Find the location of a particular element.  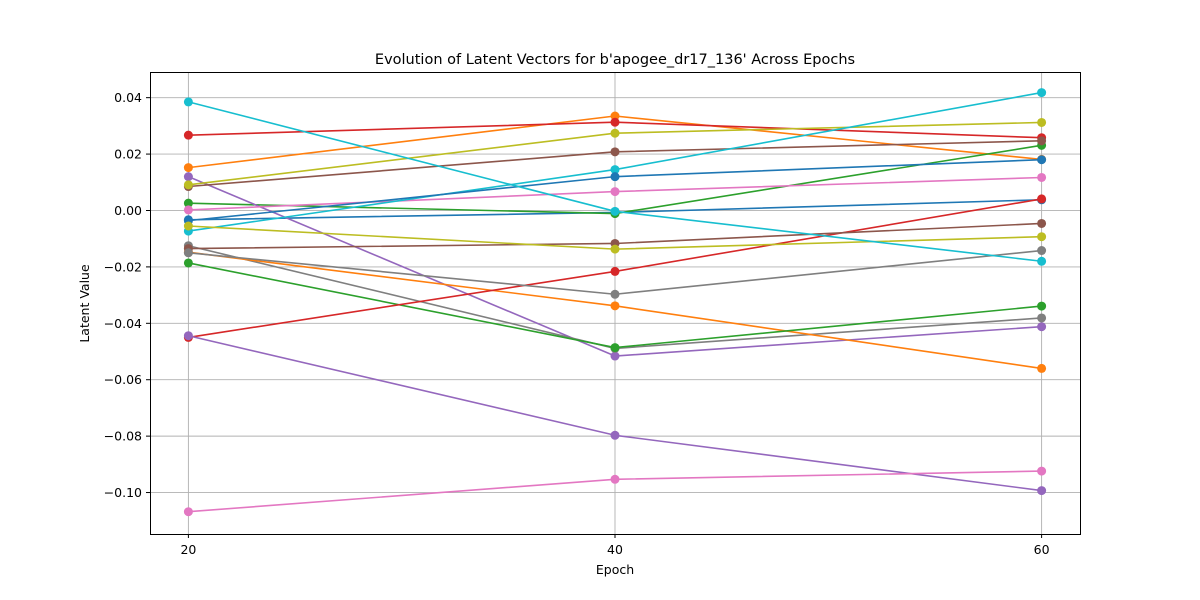

y-tick-label: −0.06 is located at coordinates (123, 379).